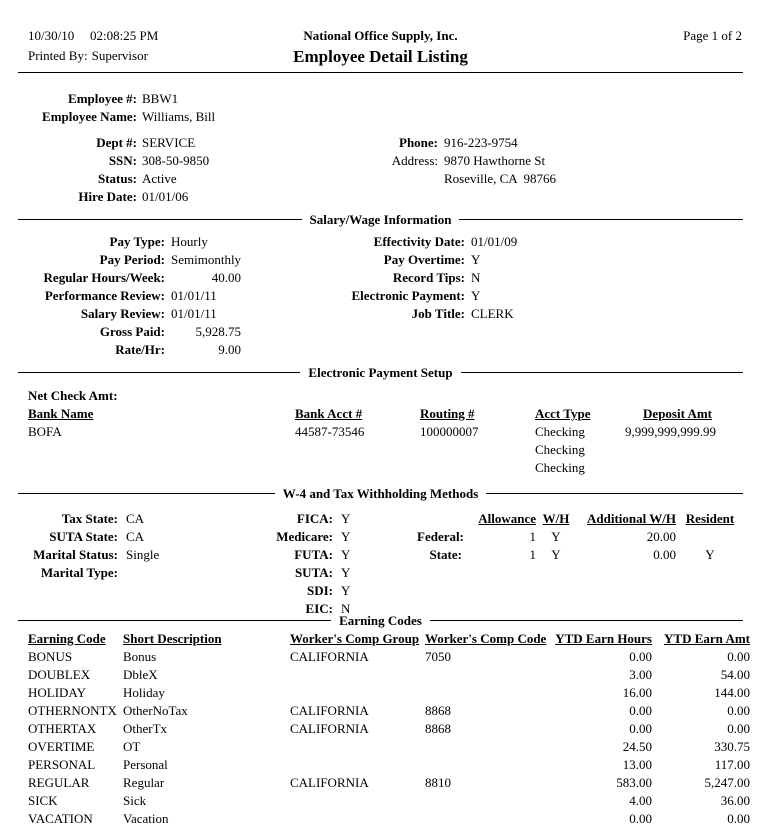  What do you see at coordinates (661, 536) in the screenshot?
I see `table-cell: 20.00` at bounding box center [661, 536].